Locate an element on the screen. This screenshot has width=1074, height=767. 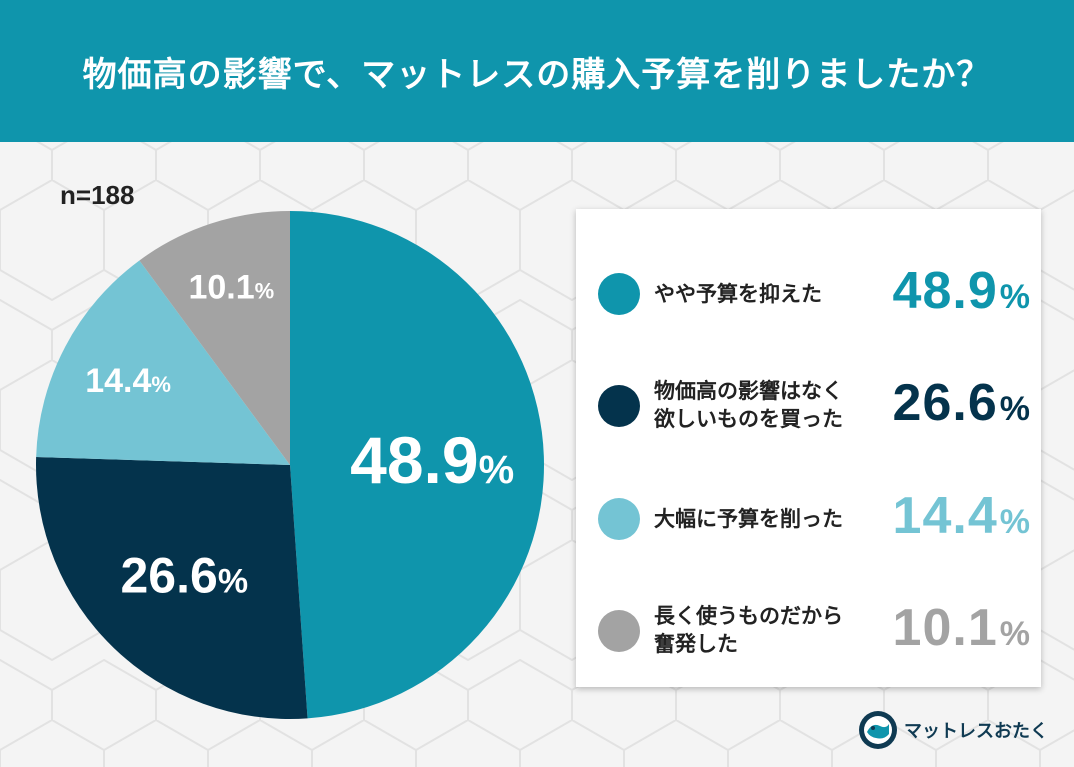
legend-value-number: 14.4 is located at coordinates (945, 516).